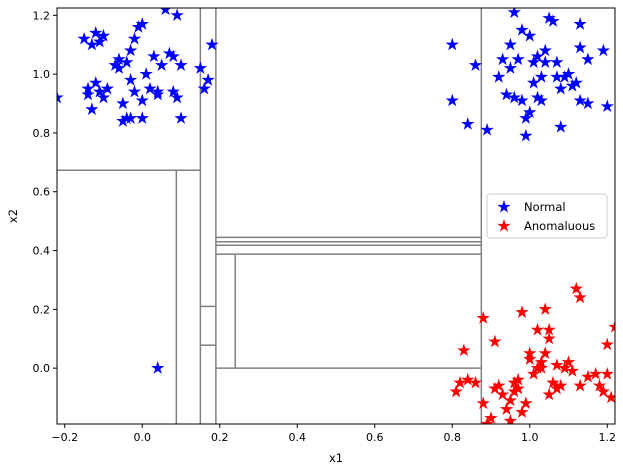 The image size is (623, 473). Describe the element at coordinates (42, 368) in the screenshot. I see `y-tick-label: 0.0` at that location.